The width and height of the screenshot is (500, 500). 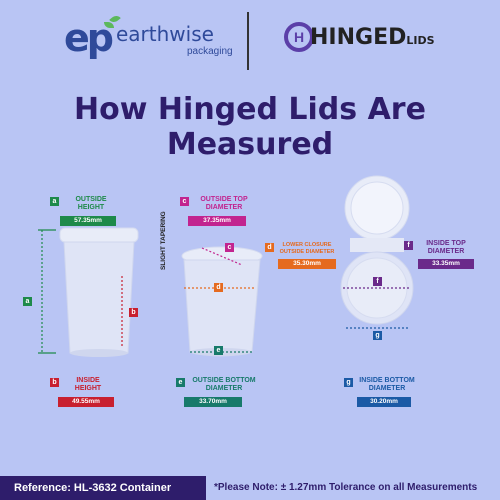 What do you see at coordinates (54, 201) in the screenshot?
I see `label-a-letter: a` at bounding box center [54, 201].